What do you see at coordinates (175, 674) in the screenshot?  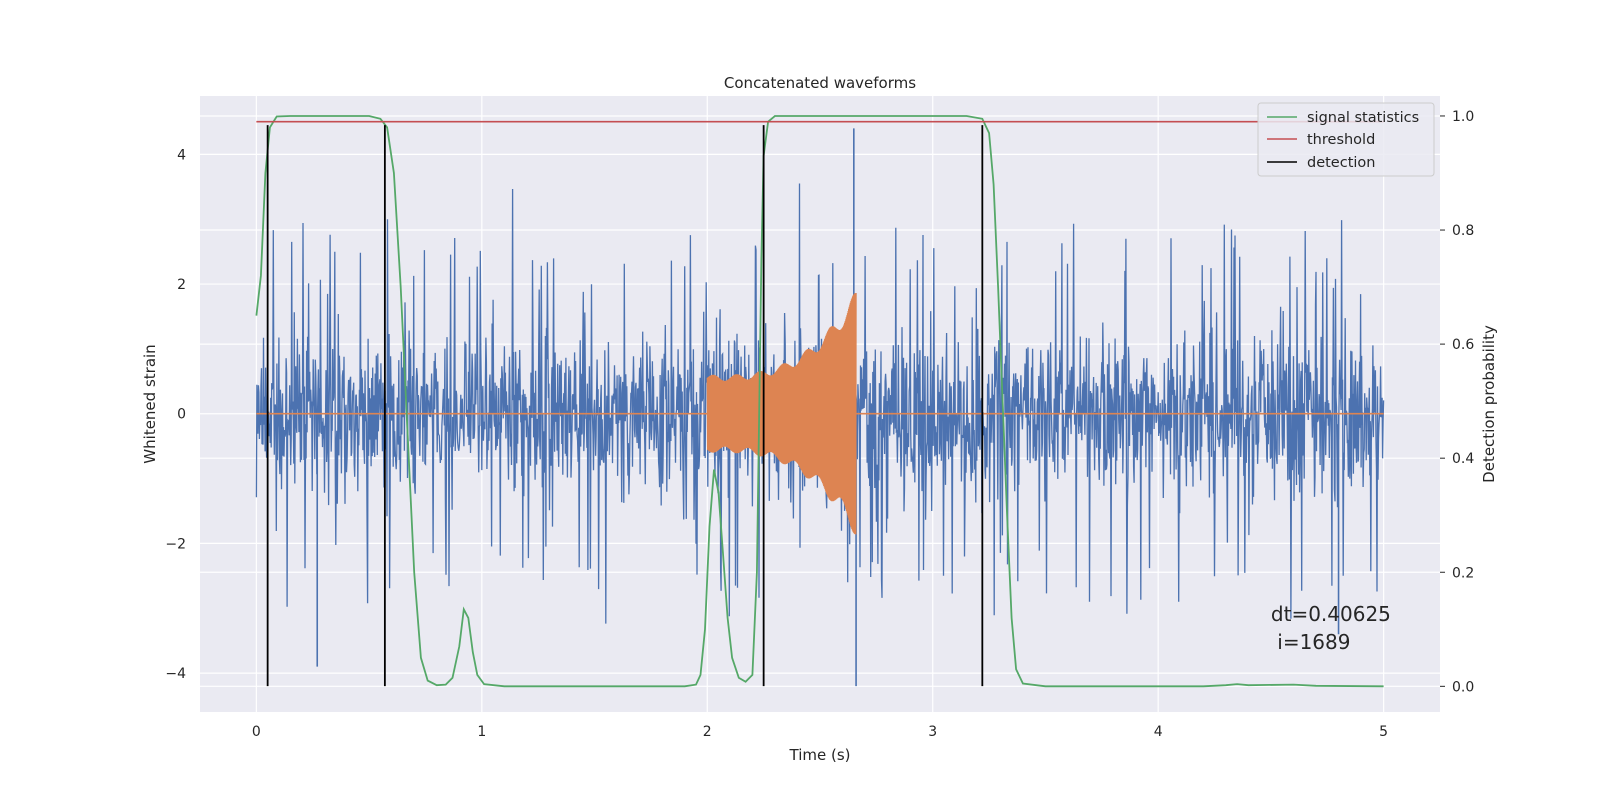 I see `y-tick-label: −4` at bounding box center [175, 674].